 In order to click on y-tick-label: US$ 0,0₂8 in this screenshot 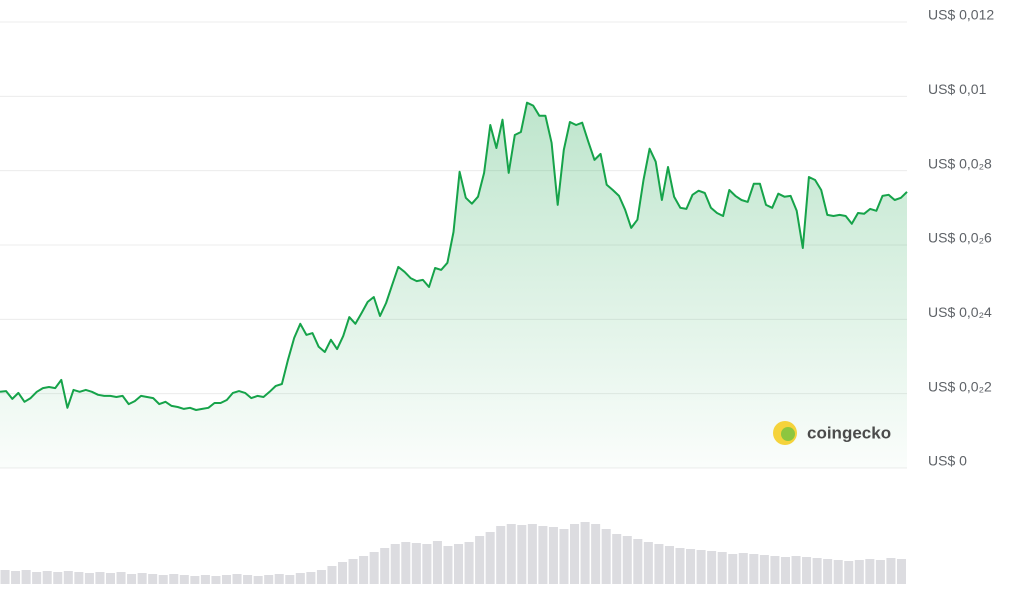, I will do `click(960, 163)`.